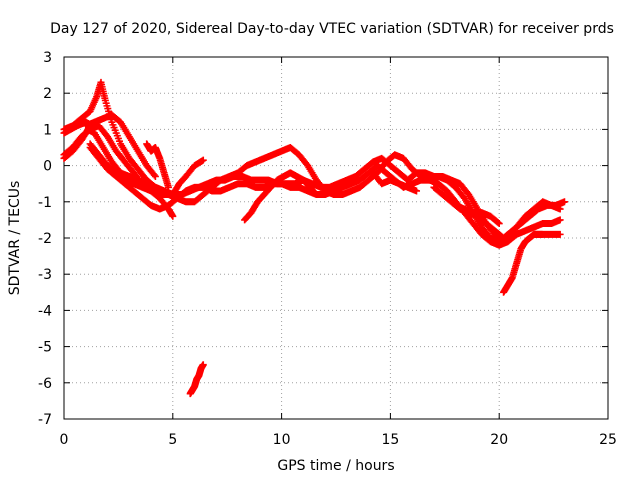  Describe the element at coordinates (120, 145) in the screenshot. I see `series-arc-g` at that location.